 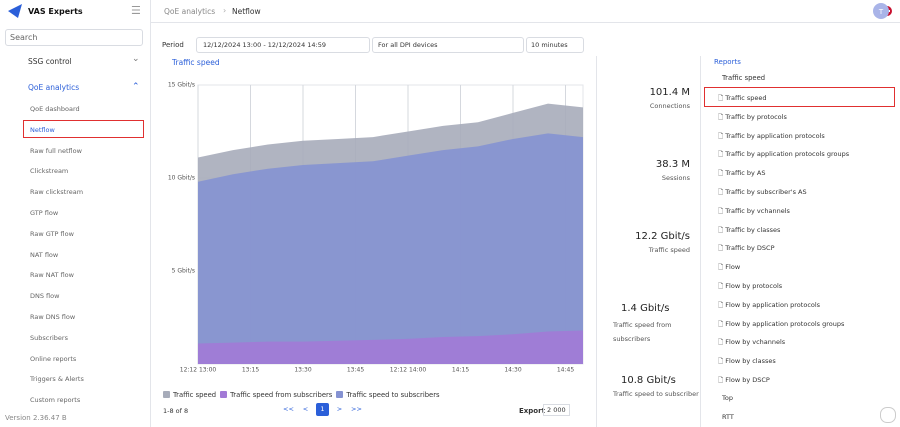 I want to click on submenu-item: Online reports, so click(x=53, y=358).